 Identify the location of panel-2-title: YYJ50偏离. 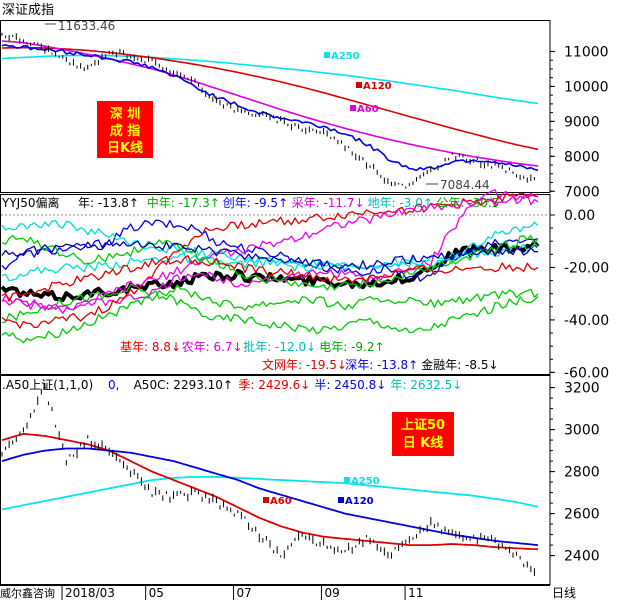
(30, 202).